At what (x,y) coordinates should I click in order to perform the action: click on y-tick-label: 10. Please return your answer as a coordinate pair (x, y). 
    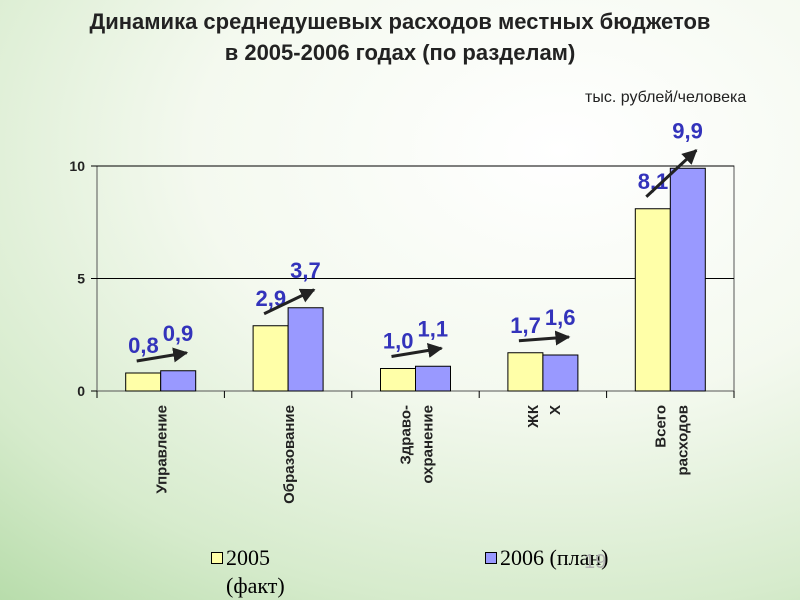
    Looking at the image, I should click on (77, 166).